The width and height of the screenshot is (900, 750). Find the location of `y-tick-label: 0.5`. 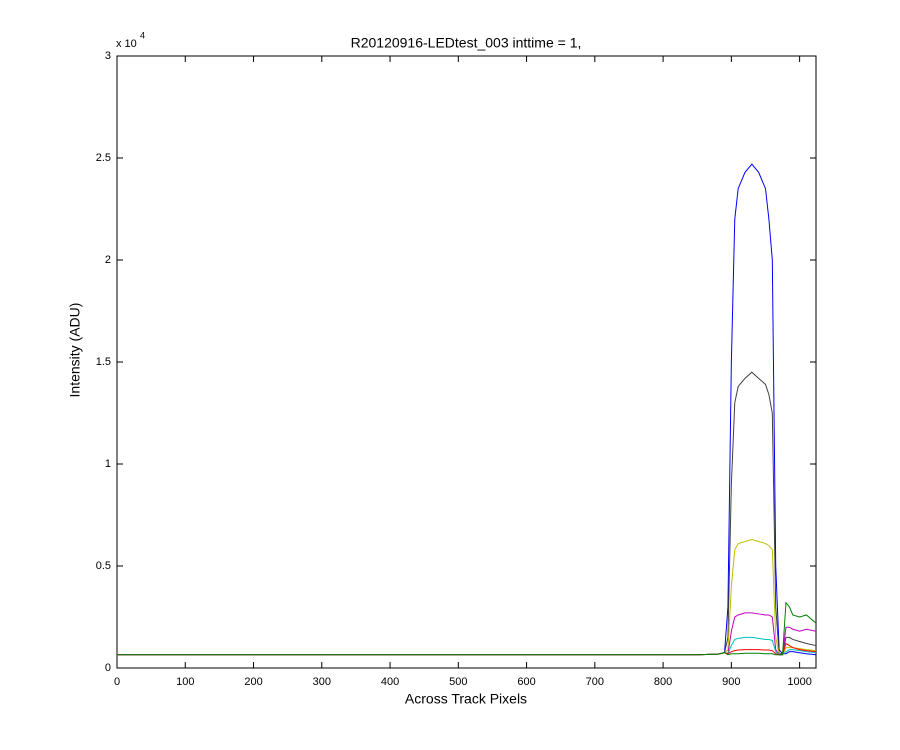

y-tick-label: 0.5 is located at coordinates (103, 566).